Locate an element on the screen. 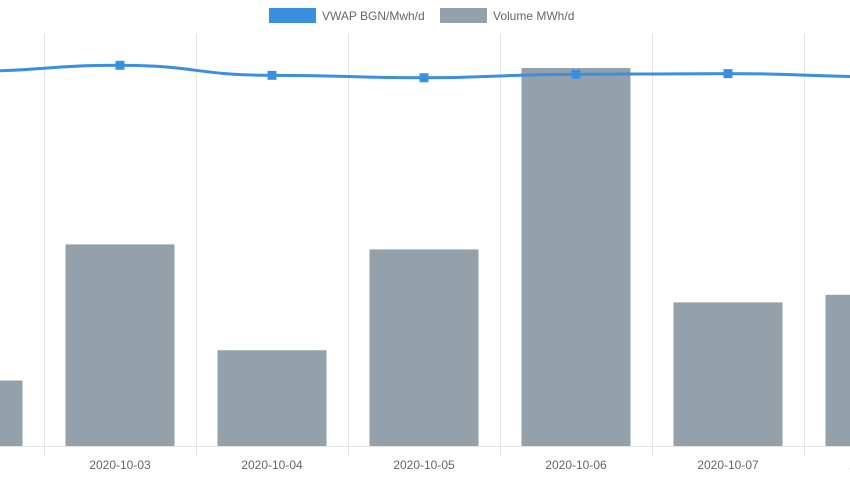 This screenshot has width=850, height=485. legend-swatch-volume is located at coordinates (463, 15).